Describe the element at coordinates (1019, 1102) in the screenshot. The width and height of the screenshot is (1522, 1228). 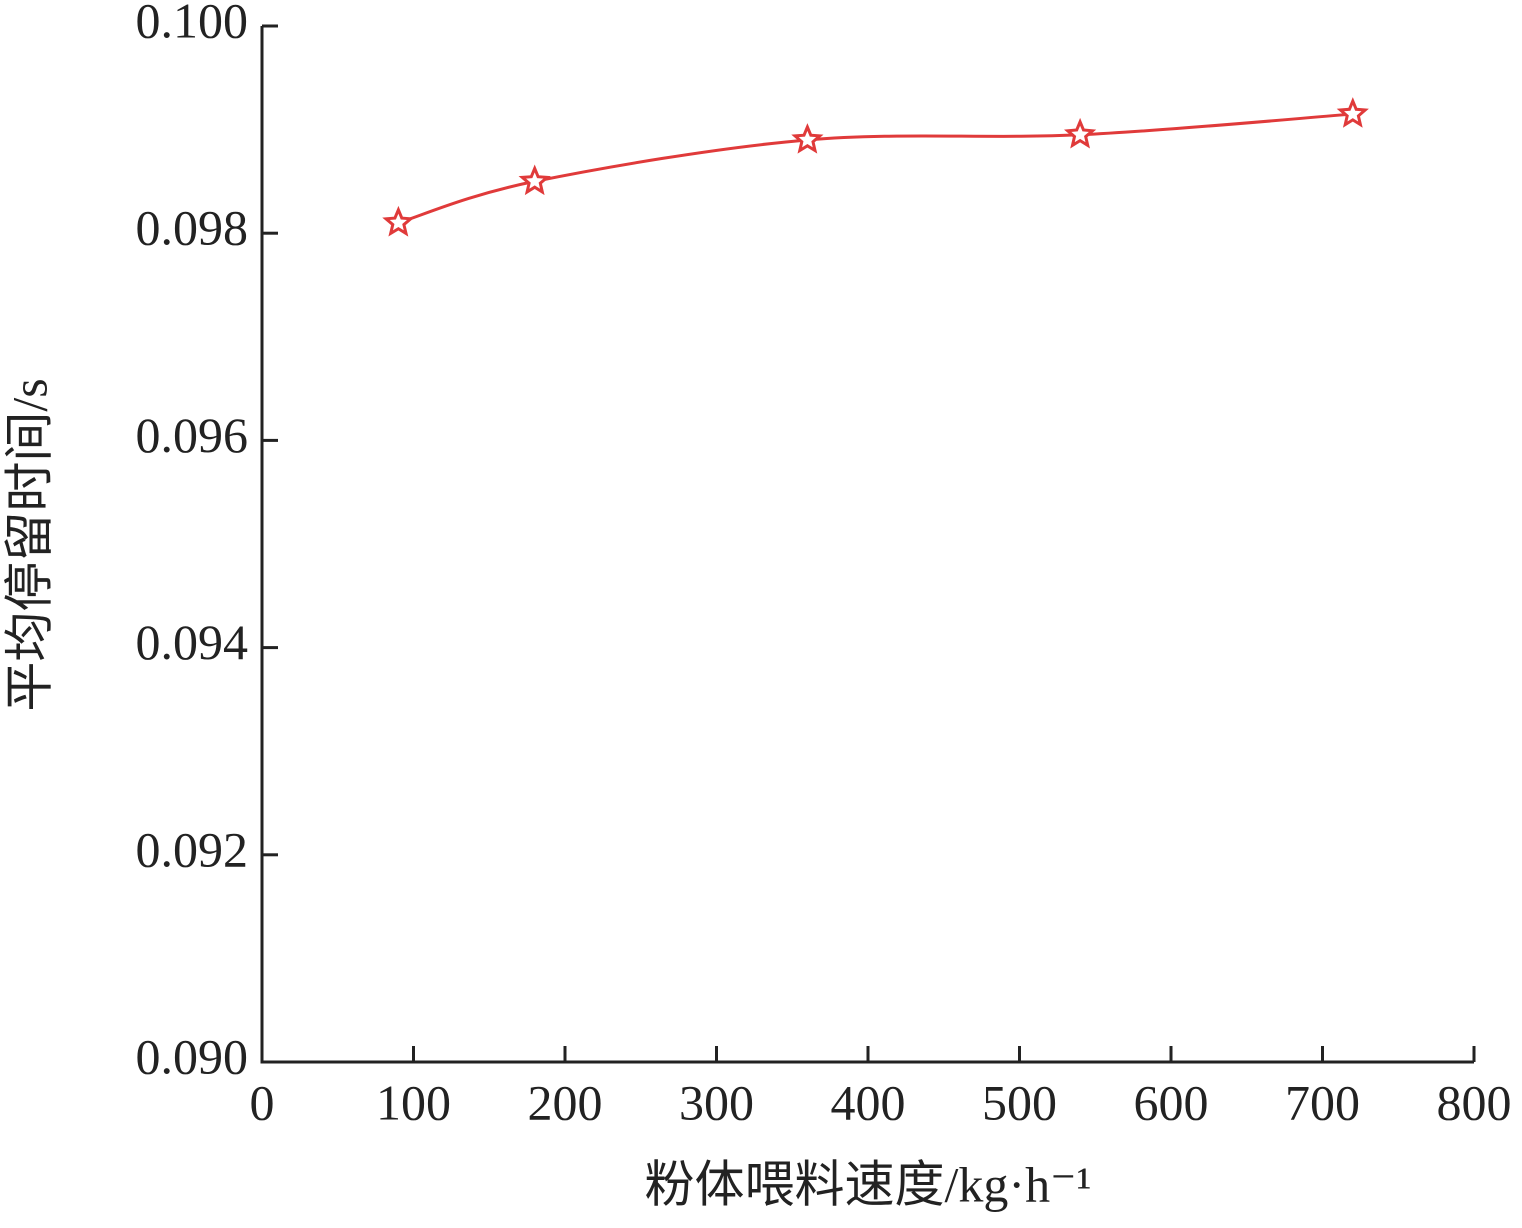
I see `x-tick-label: 500` at that location.